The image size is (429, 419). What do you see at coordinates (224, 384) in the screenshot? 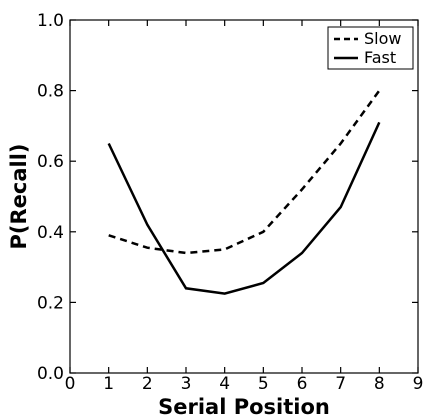
I see `x-tick-label: 4` at bounding box center [224, 384].